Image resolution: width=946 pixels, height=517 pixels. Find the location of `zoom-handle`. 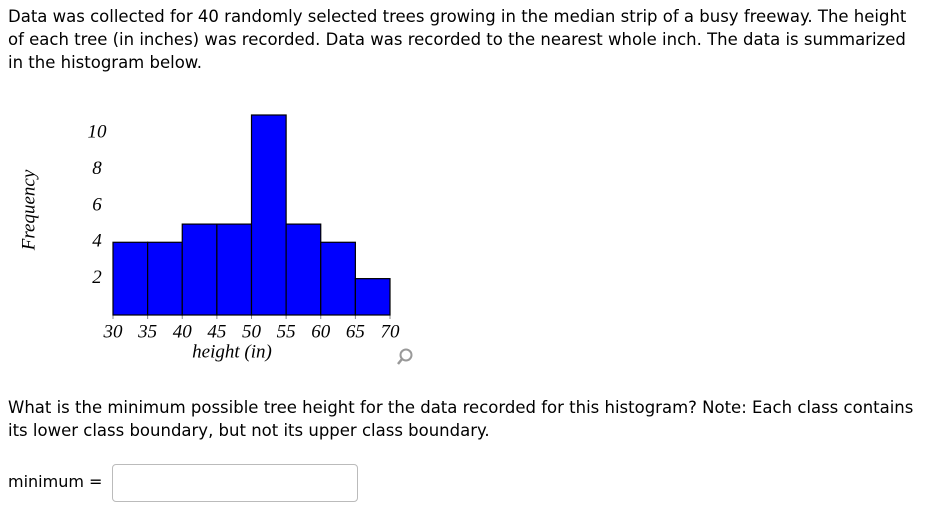

zoom-handle is located at coordinates (400, 361).